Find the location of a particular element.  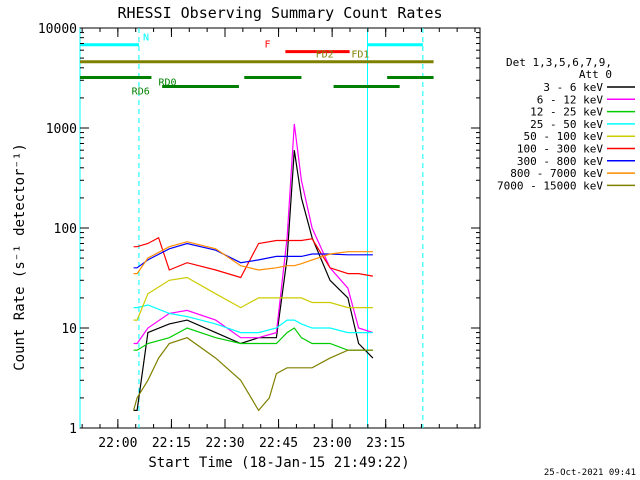

x-tick-label: 22:15 is located at coordinates (171, 443).